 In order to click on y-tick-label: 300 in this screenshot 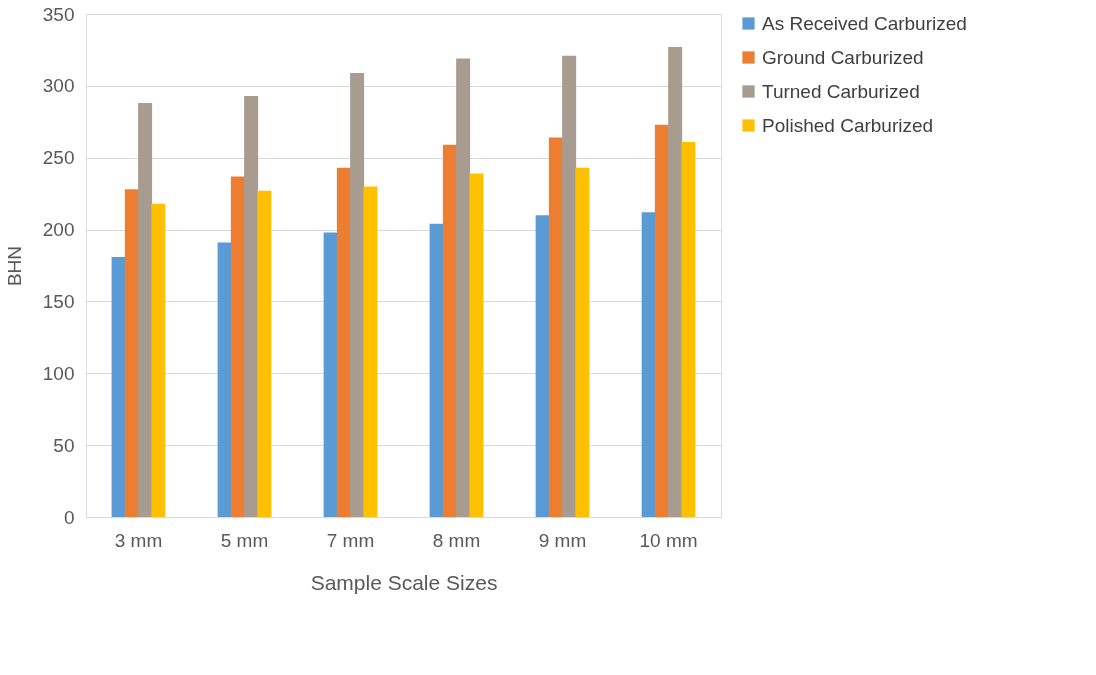, I will do `click(58, 86)`.